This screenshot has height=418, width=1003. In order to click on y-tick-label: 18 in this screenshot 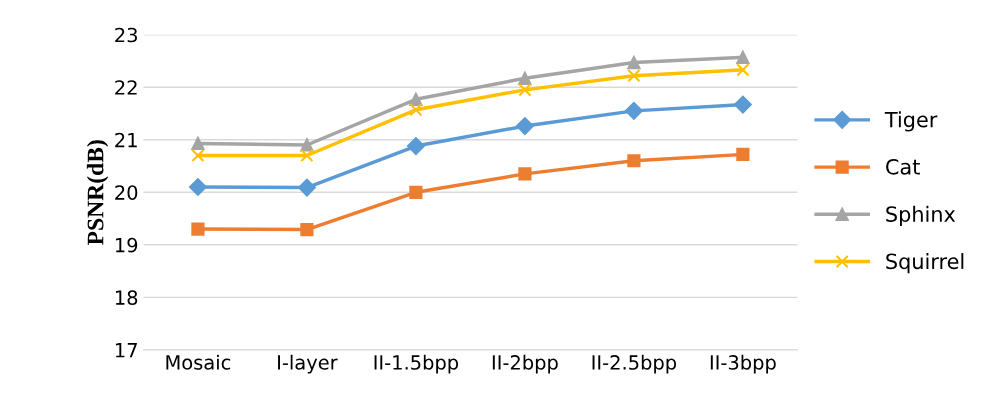, I will do `click(126, 297)`.